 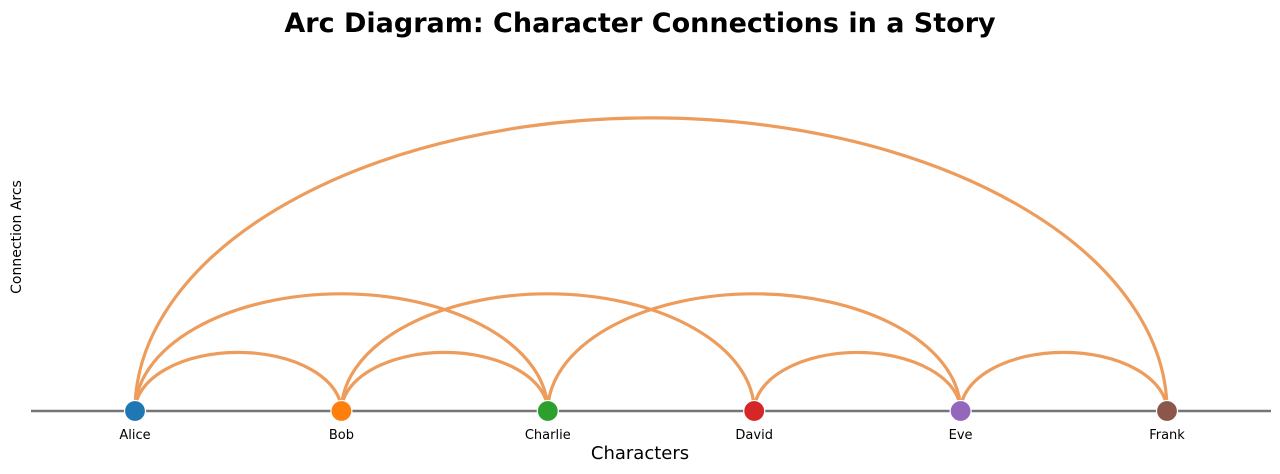 I want to click on character-node-label: Eve, so click(x=961, y=435).